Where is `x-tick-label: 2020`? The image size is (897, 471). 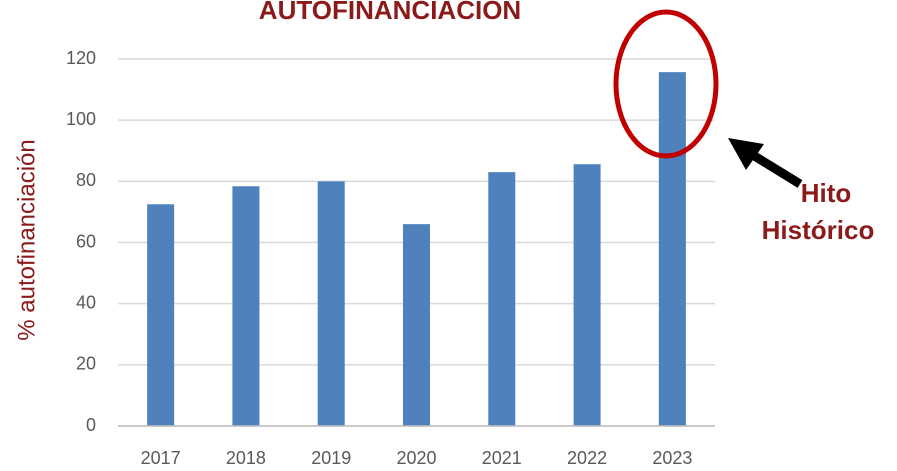
x-tick-label: 2020 is located at coordinates (416, 458).